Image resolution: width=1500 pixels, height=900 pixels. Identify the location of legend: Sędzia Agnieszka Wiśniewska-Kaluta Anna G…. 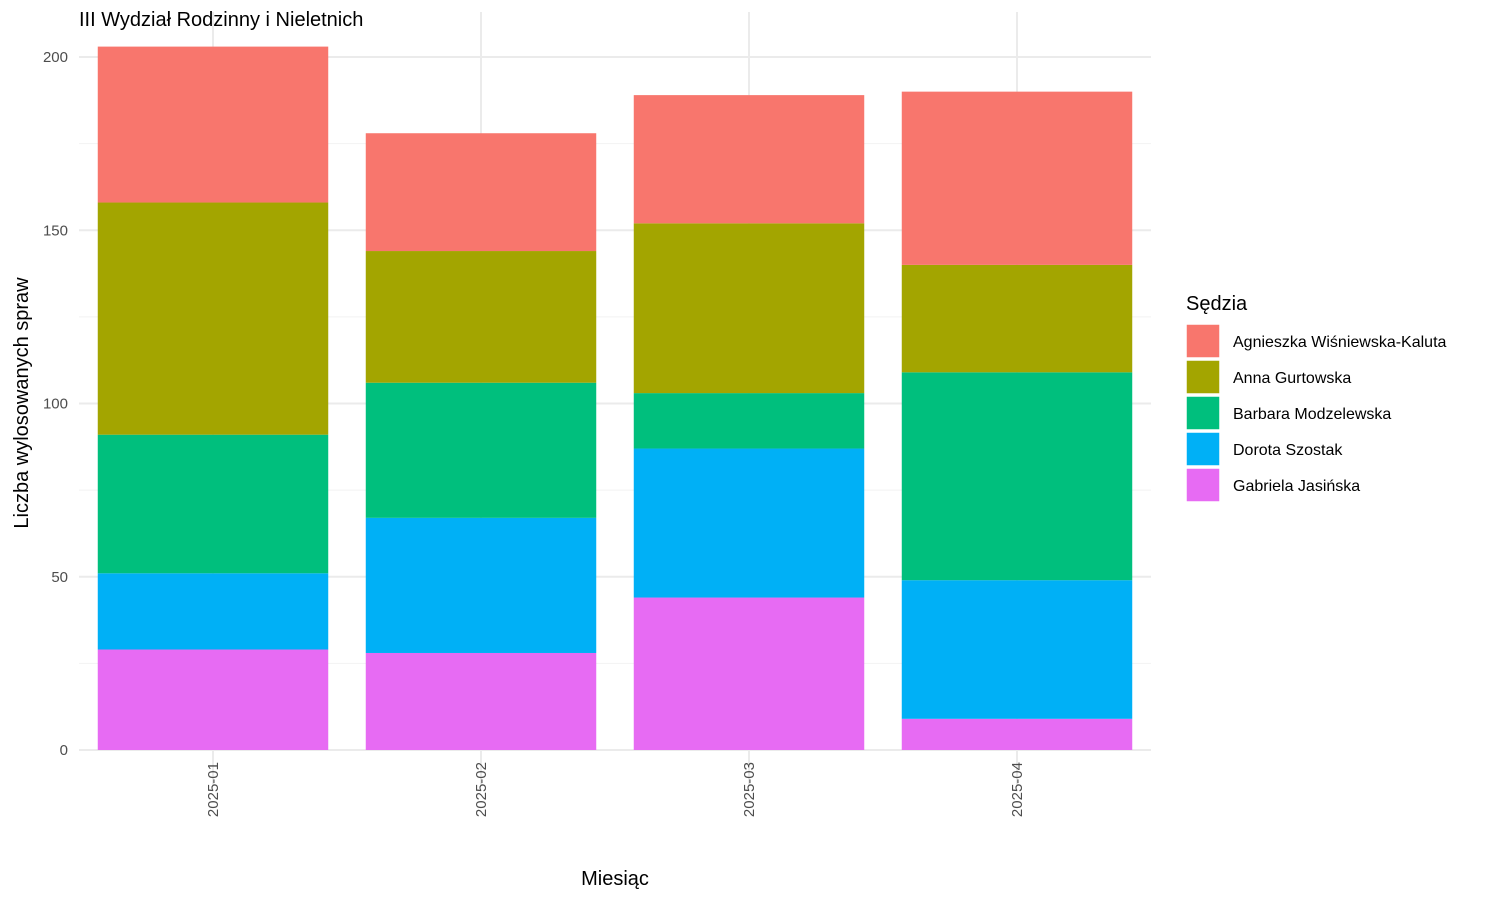
(1316, 398).